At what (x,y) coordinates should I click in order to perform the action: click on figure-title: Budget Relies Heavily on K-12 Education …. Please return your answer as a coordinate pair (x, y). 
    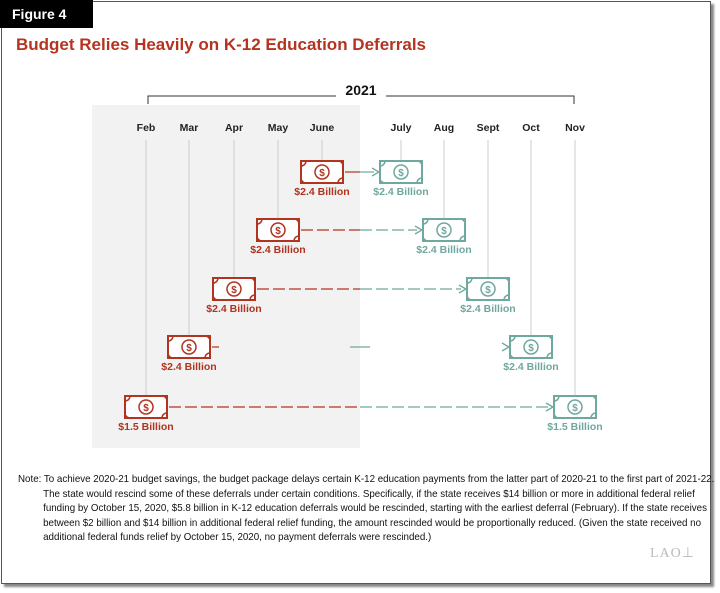
    Looking at the image, I should click on (221, 44).